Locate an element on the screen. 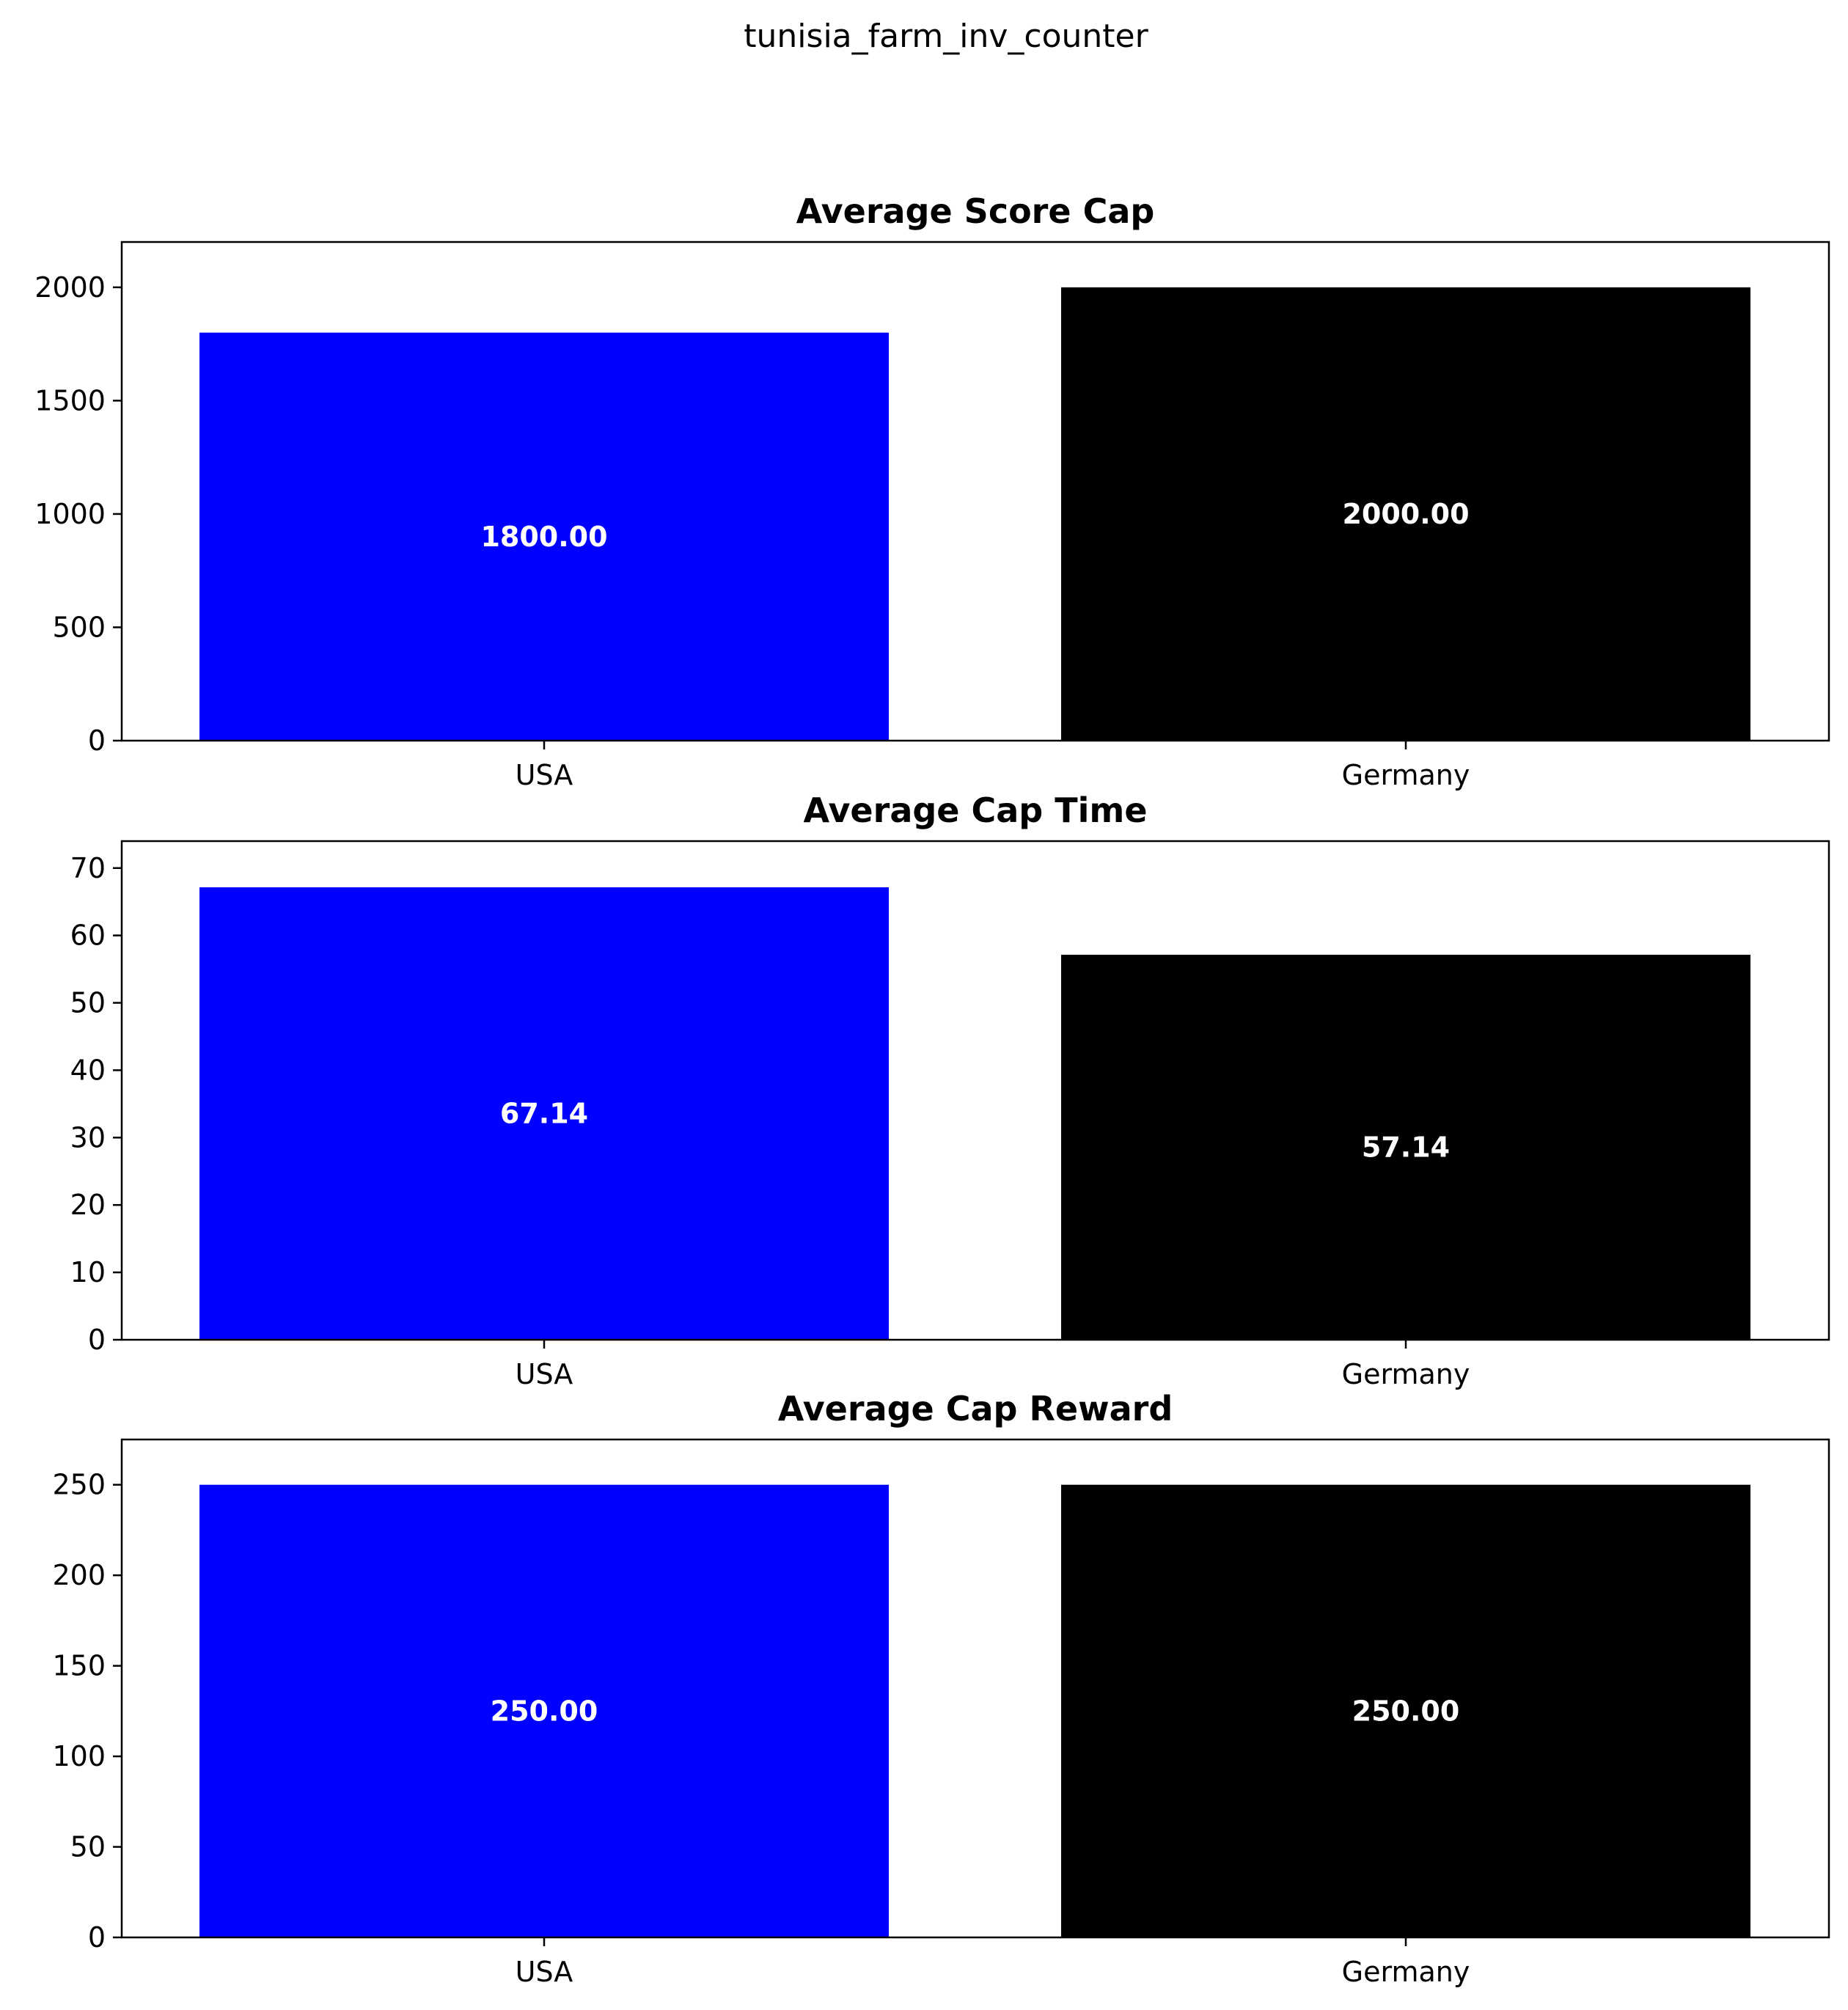 The image size is (1848, 2010). chart-title: Average Cap Reward is located at coordinates (975, 1409).